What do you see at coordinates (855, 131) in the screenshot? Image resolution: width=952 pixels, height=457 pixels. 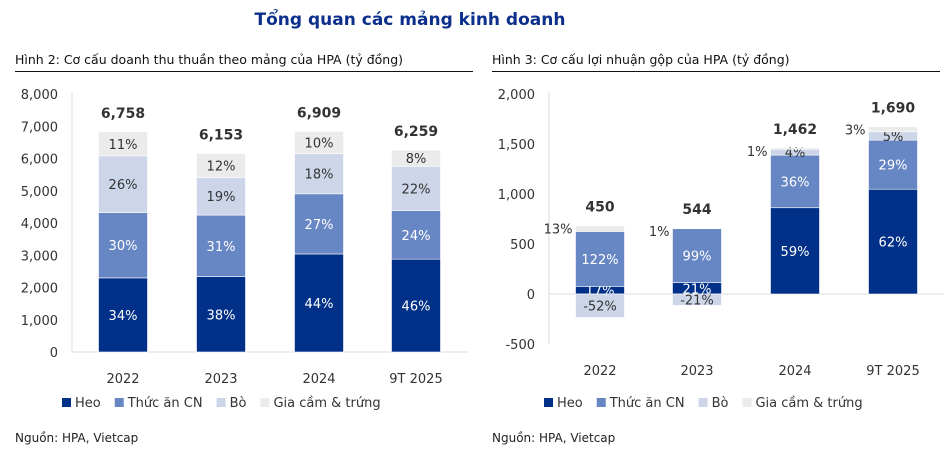 I see `data-label: 3%` at bounding box center [855, 131].